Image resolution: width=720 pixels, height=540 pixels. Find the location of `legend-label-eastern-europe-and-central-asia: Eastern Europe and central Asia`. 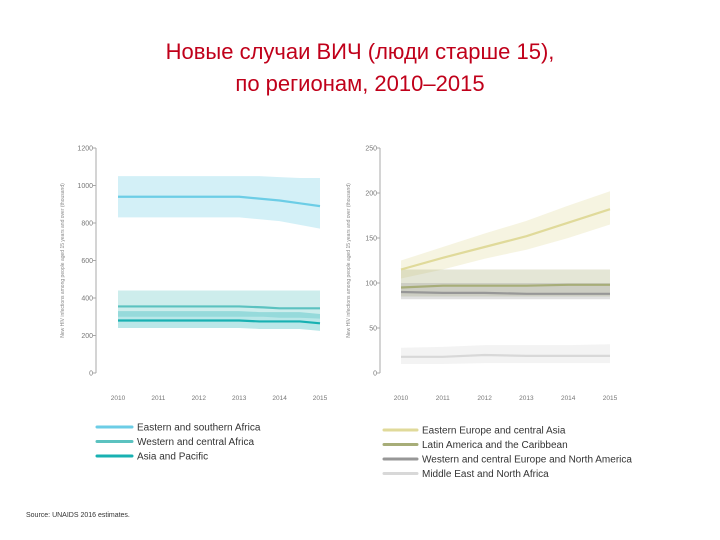

legend-label-eastern-europe-and-central-asia: Eastern Europe and central Asia is located at coordinates (494, 431).